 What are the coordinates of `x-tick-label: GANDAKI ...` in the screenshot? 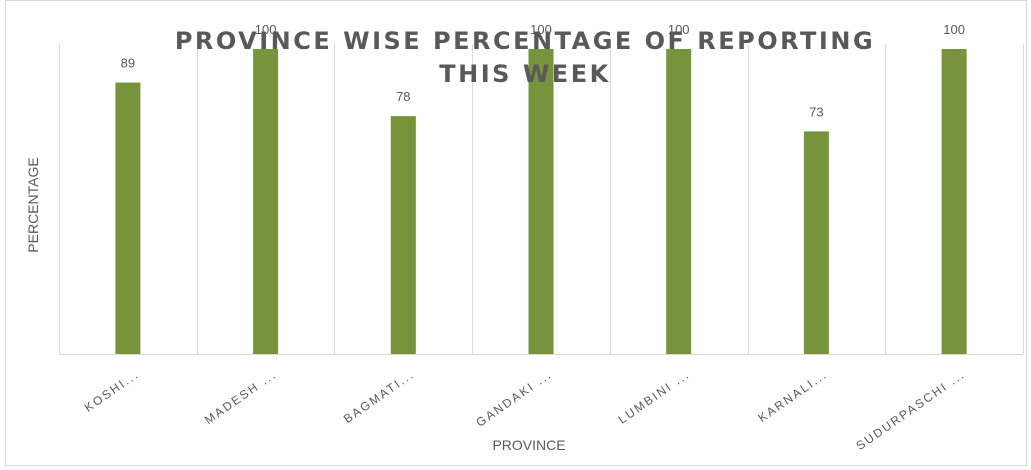 It's located at (513, 398).